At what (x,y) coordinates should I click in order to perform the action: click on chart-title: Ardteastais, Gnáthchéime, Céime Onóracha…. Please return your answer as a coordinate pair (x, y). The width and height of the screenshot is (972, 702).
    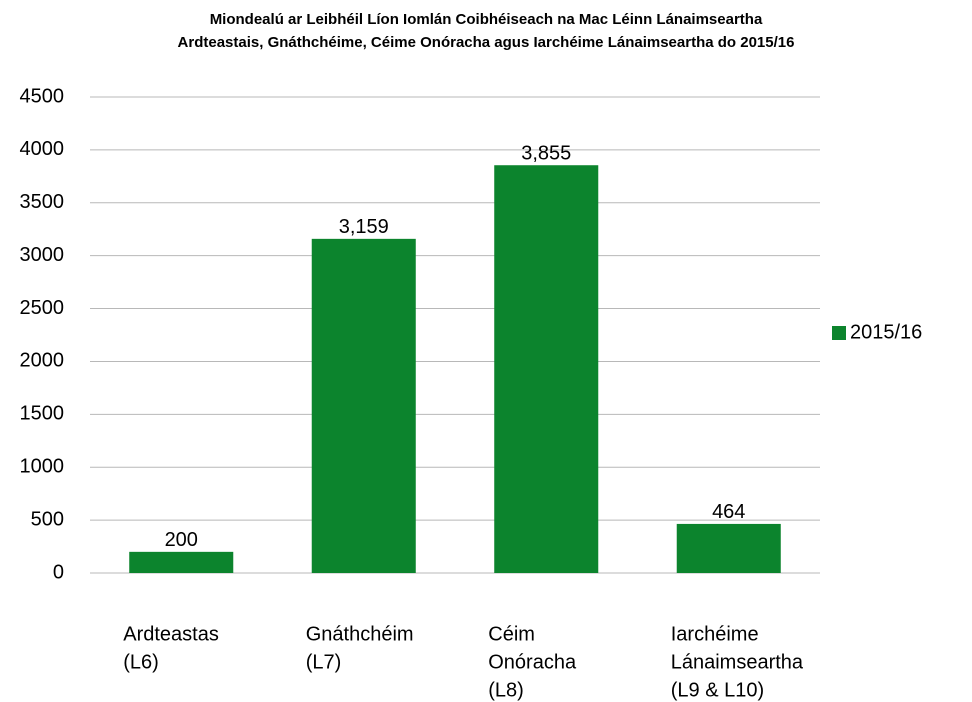
    Looking at the image, I should click on (486, 42).